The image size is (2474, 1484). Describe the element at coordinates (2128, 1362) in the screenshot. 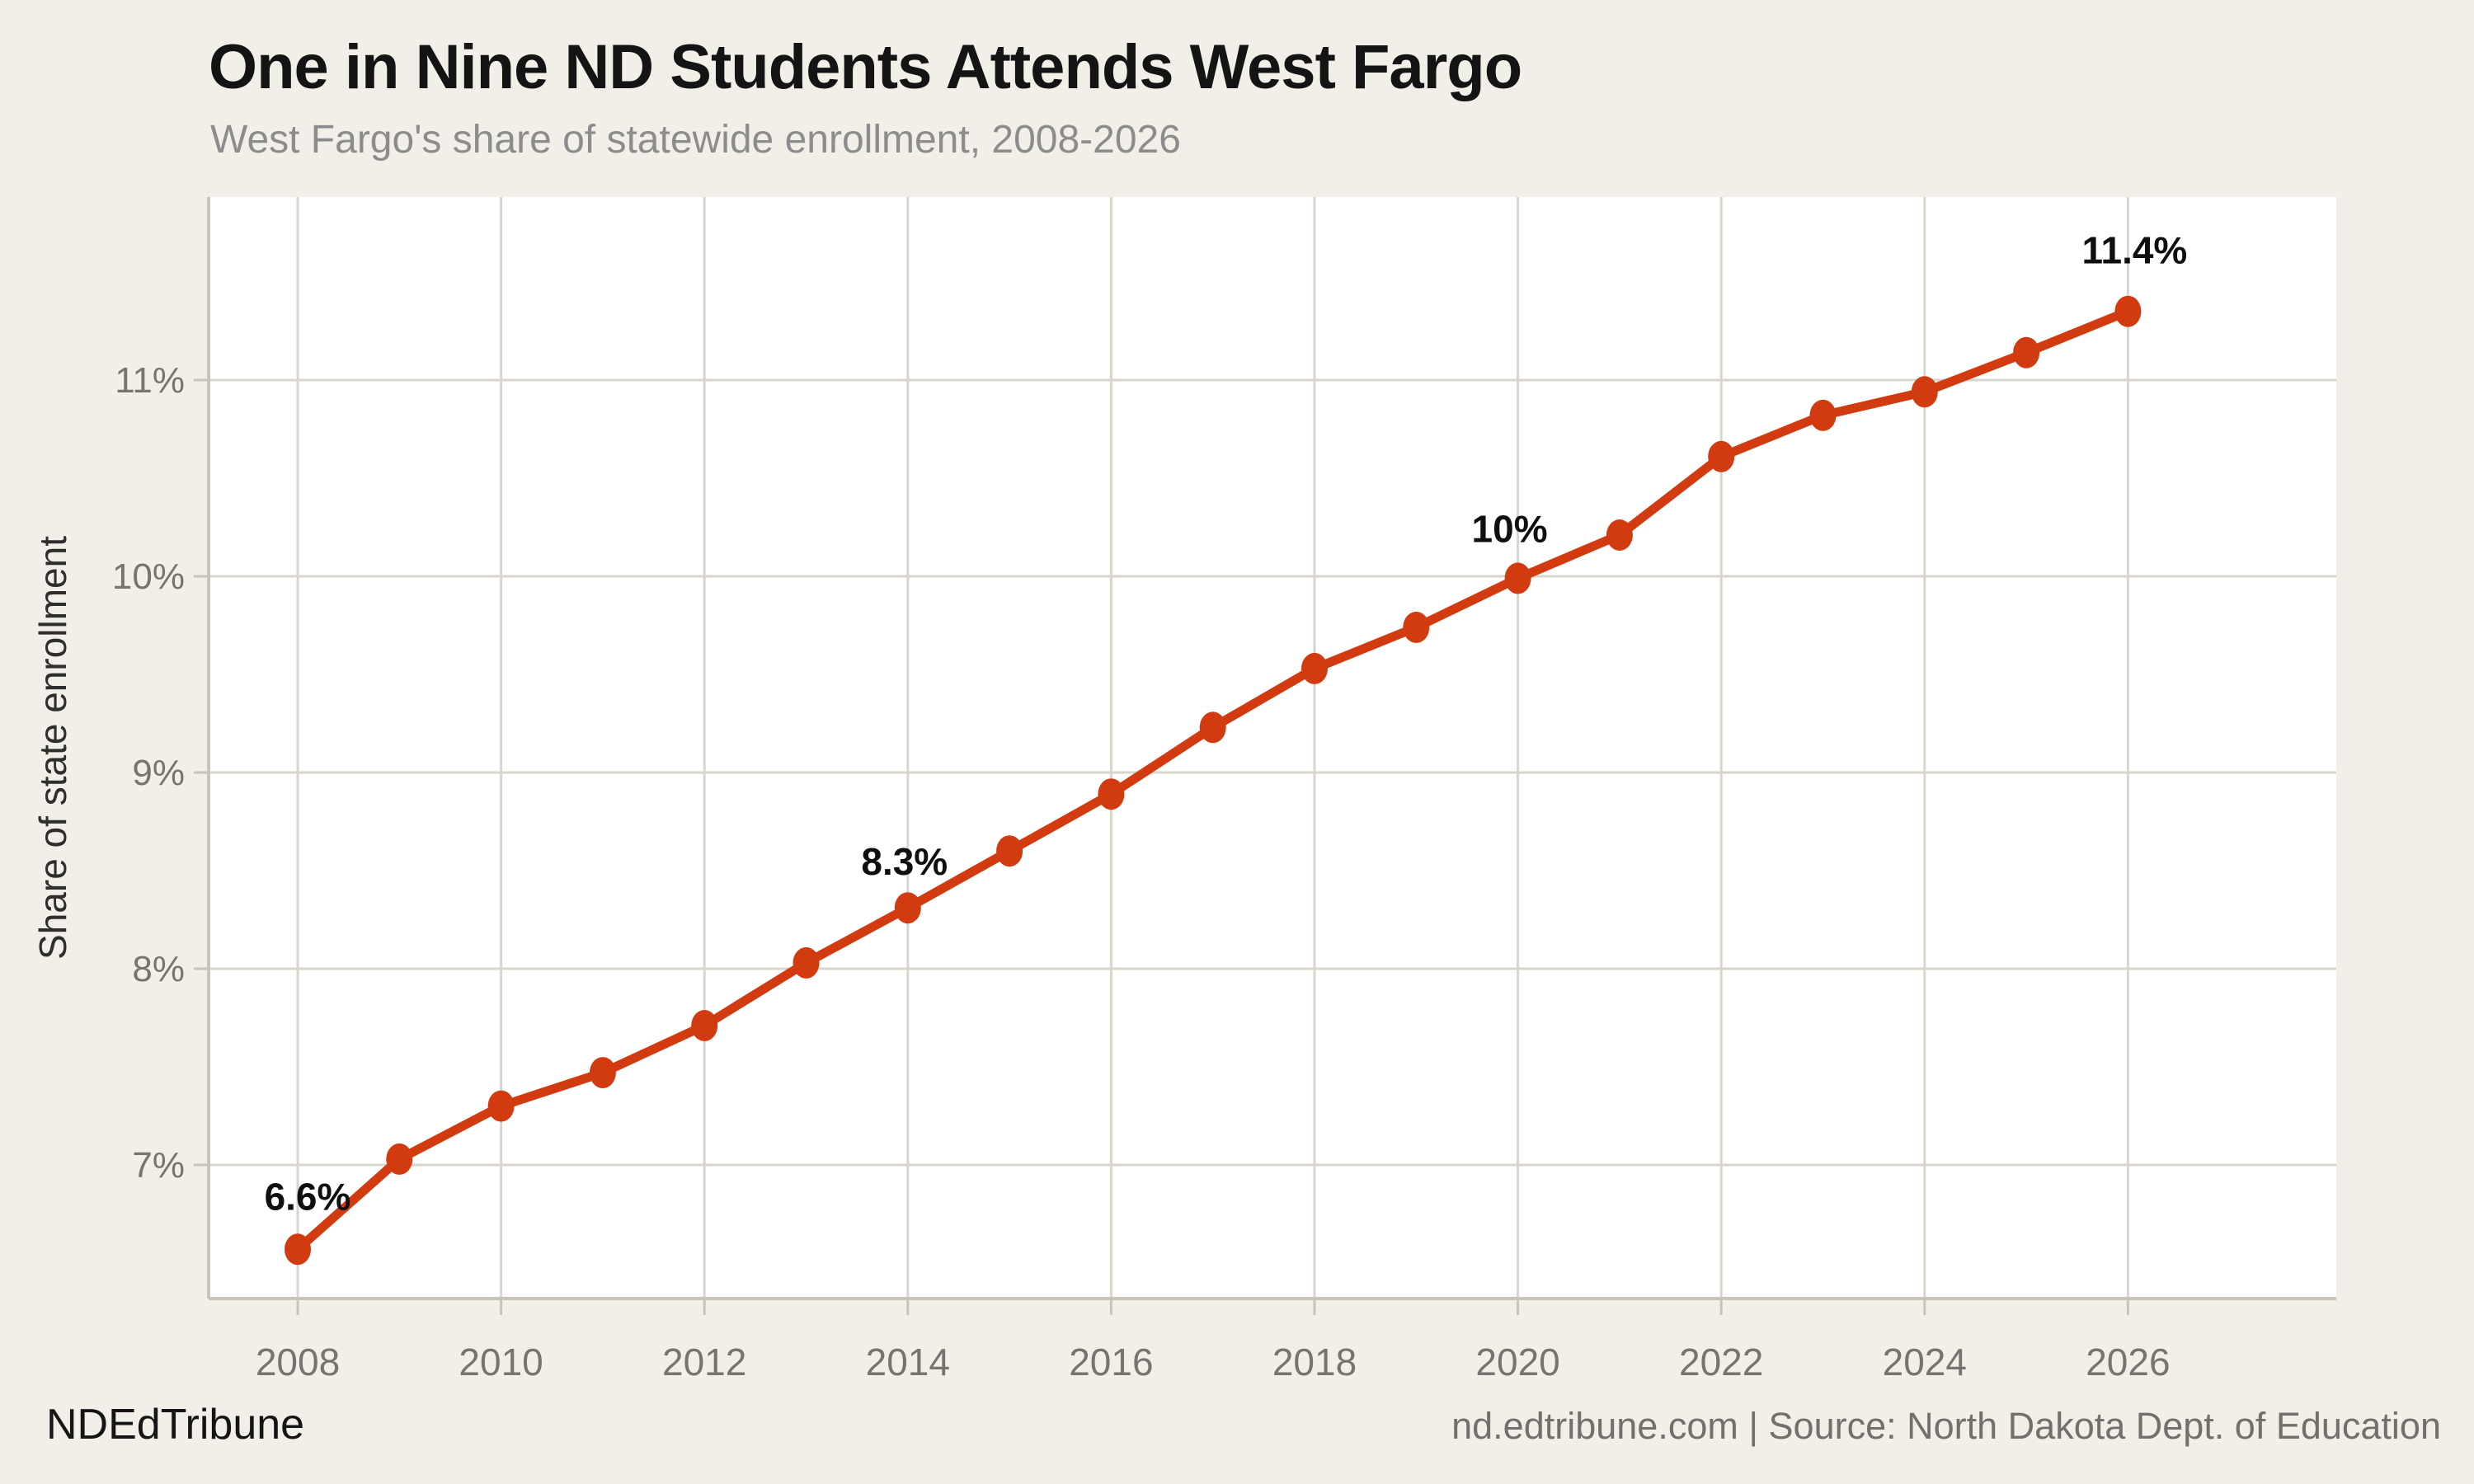

I see `x-tick-label: 2026` at that location.